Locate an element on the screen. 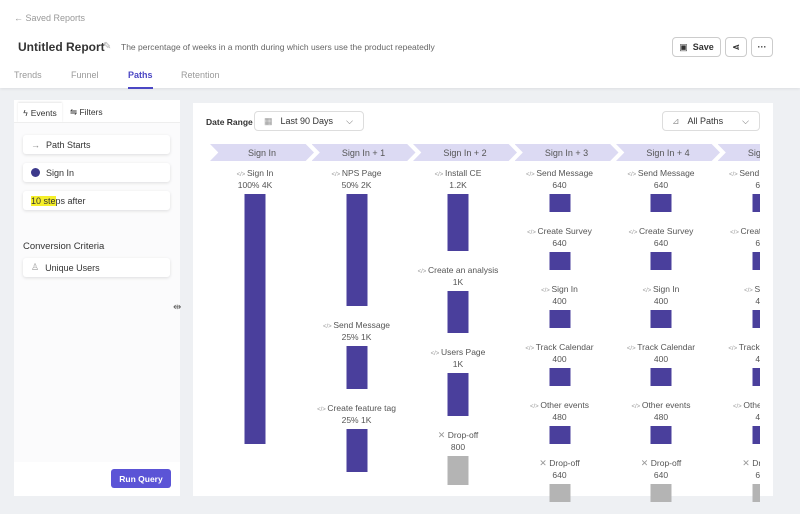  save-button: ▣ Save is located at coordinates (696, 47).